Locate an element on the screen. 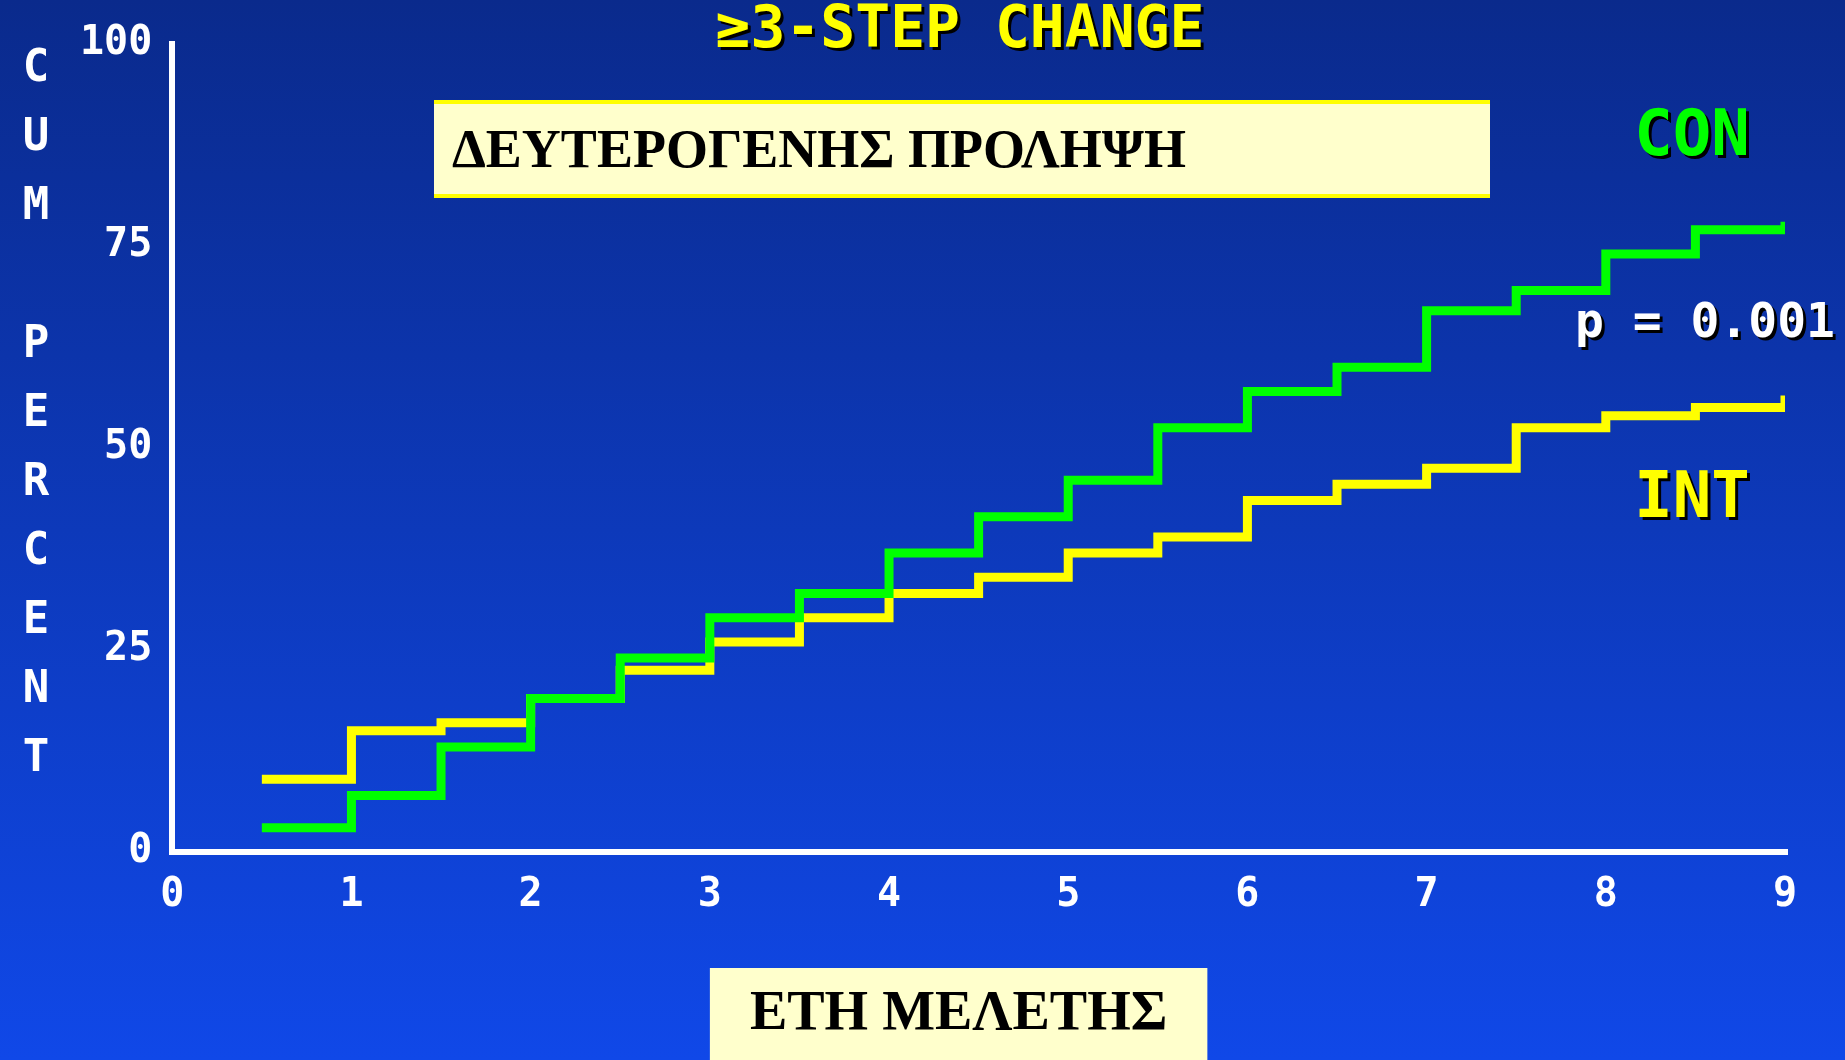 This screenshot has height=1060, width=1845. x-tick-label: 0 is located at coordinates (172, 892).